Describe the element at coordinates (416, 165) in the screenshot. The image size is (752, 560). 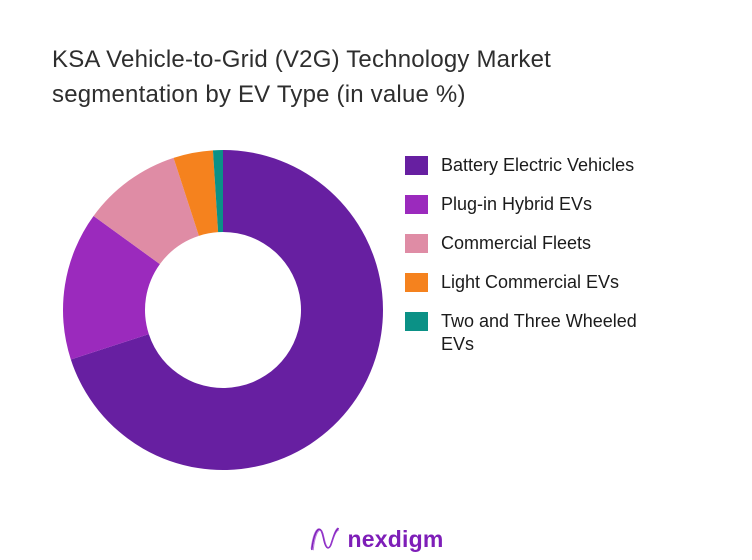
I see `legend-swatch-battery-electric-vehicles` at that location.